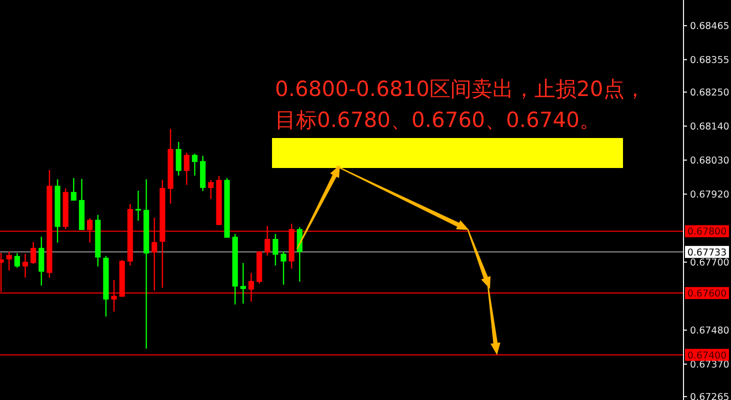  Describe the element at coordinates (460, 89) in the screenshot. I see `annotation: 0.6800-0.6810区间卖出，止损20点，` at that location.